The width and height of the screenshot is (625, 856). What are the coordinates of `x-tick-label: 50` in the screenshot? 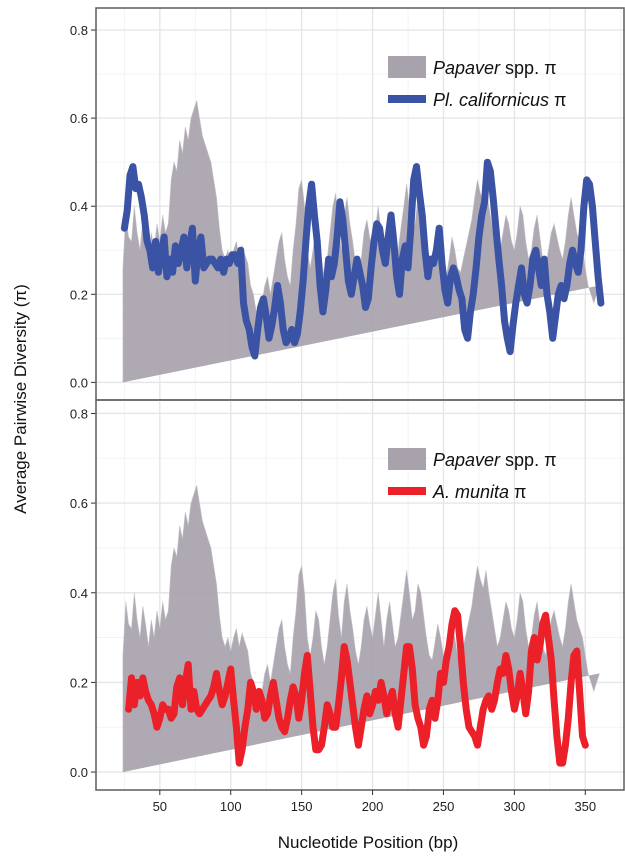 It's located at (160, 806).